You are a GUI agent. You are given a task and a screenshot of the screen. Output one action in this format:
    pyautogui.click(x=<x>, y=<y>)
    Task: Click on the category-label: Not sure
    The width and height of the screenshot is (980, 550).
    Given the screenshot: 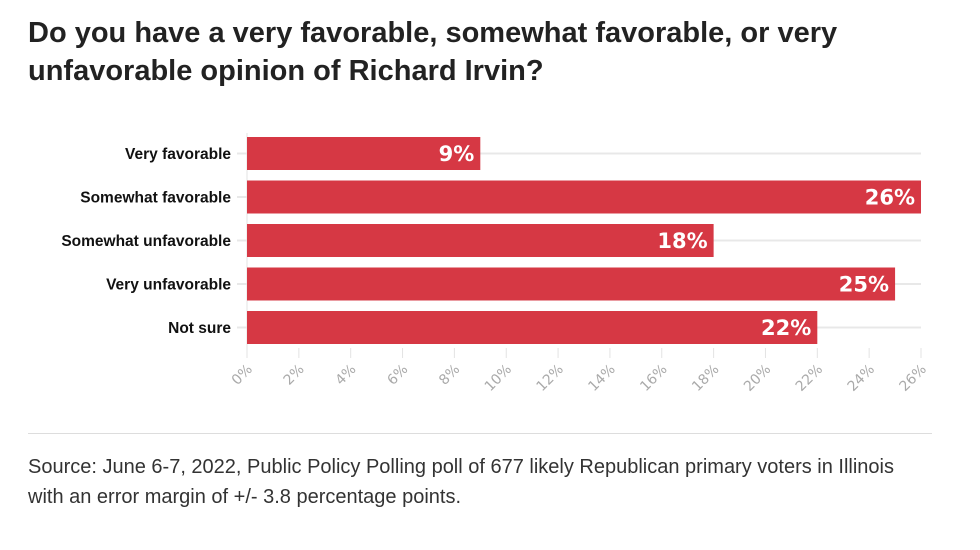 What is the action you would take?
    pyautogui.click(x=199, y=328)
    